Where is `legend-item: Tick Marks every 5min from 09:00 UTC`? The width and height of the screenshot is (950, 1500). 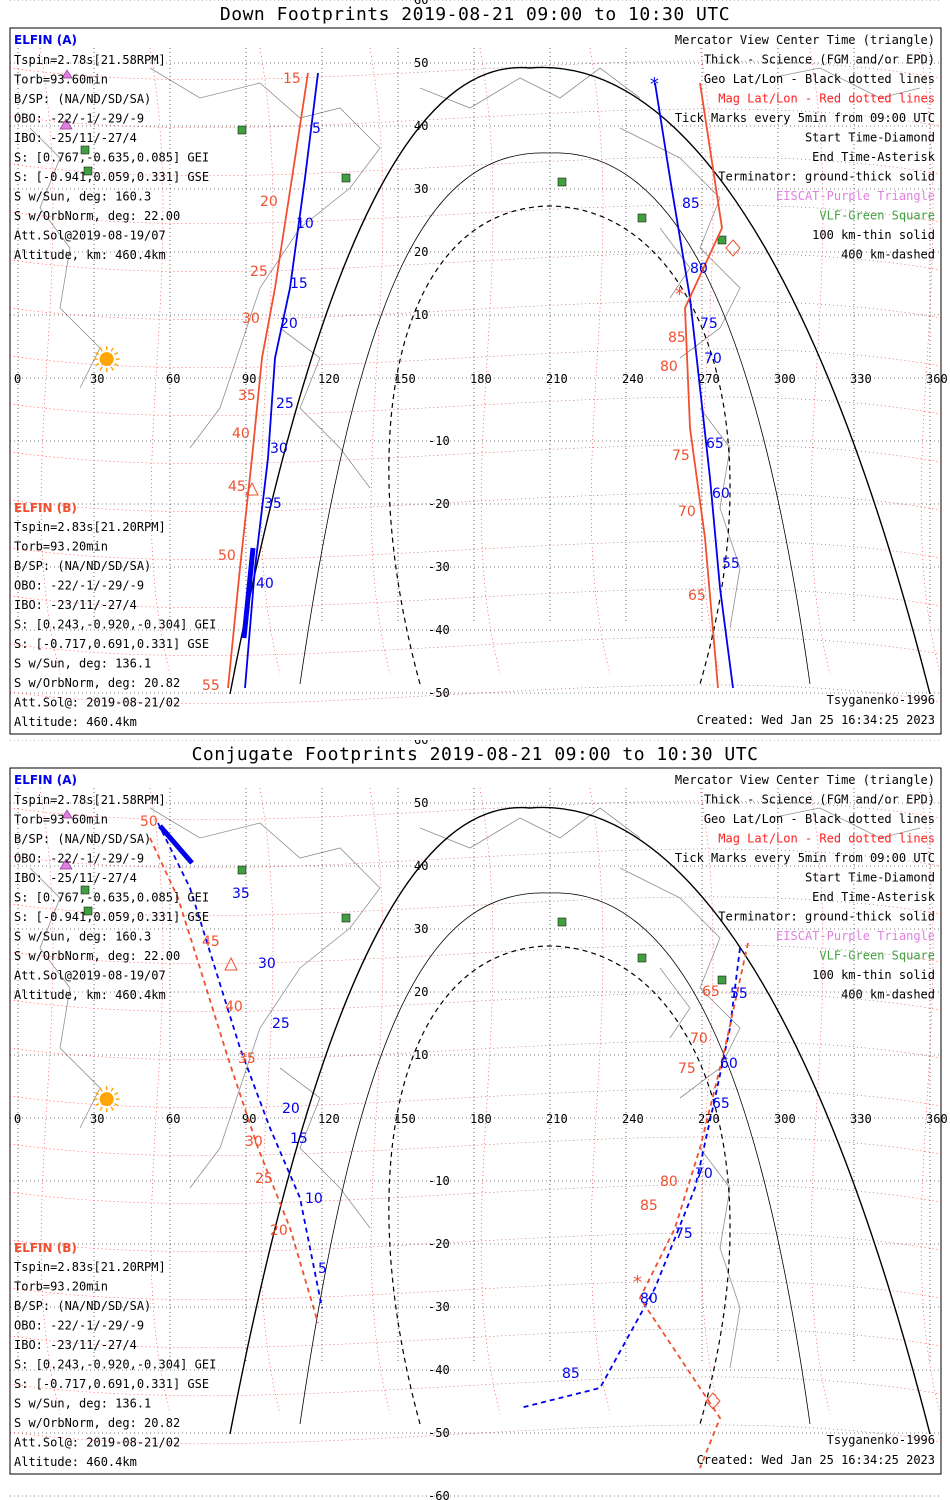 legend-item: Tick Marks every 5min from 09:00 UTC is located at coordinates (805, 118).